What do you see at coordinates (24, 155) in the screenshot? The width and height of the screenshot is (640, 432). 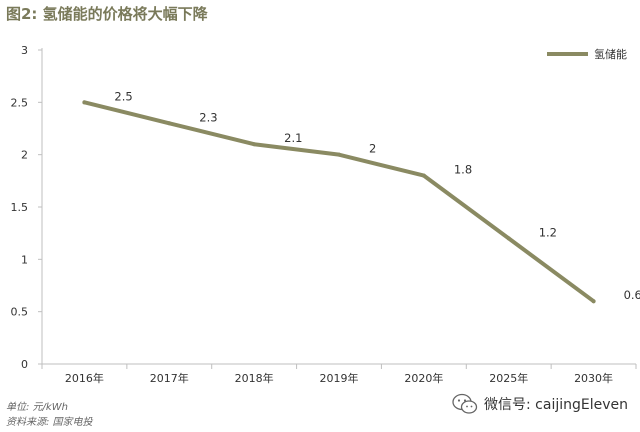 I see `y-tick-label: 2` at bounding box center [24, 155].